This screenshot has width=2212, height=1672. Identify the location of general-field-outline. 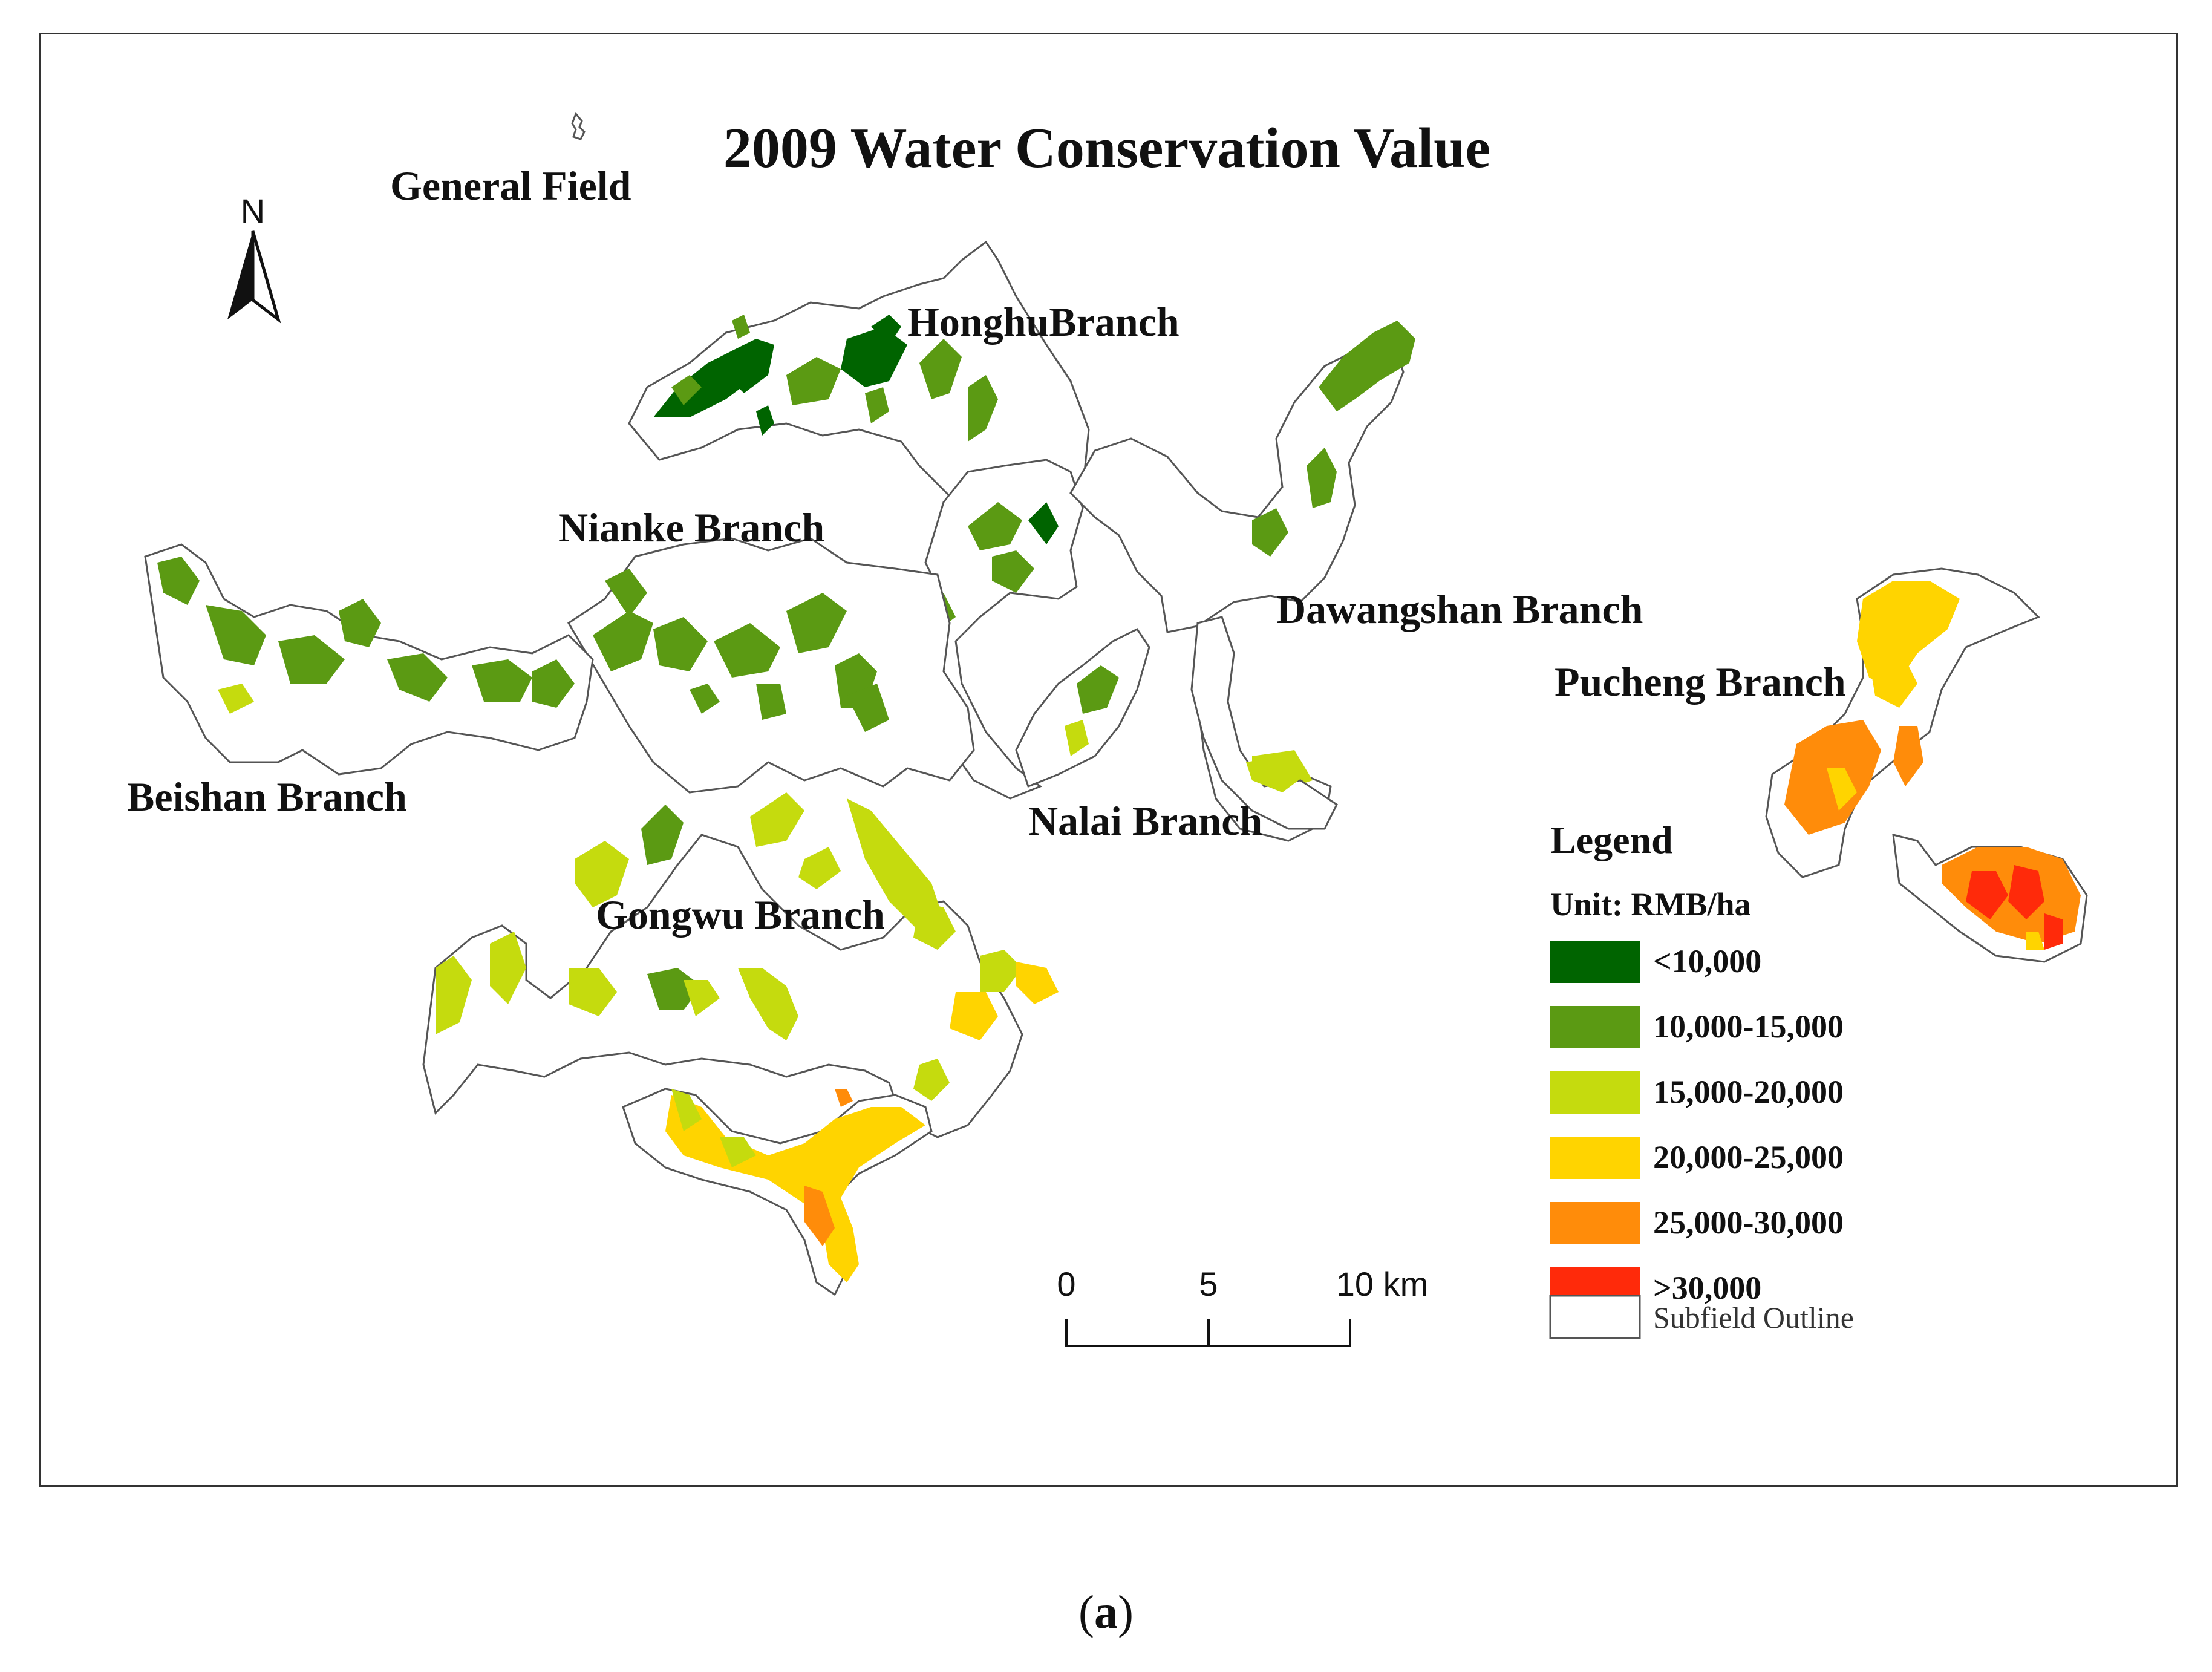
(578, 126).